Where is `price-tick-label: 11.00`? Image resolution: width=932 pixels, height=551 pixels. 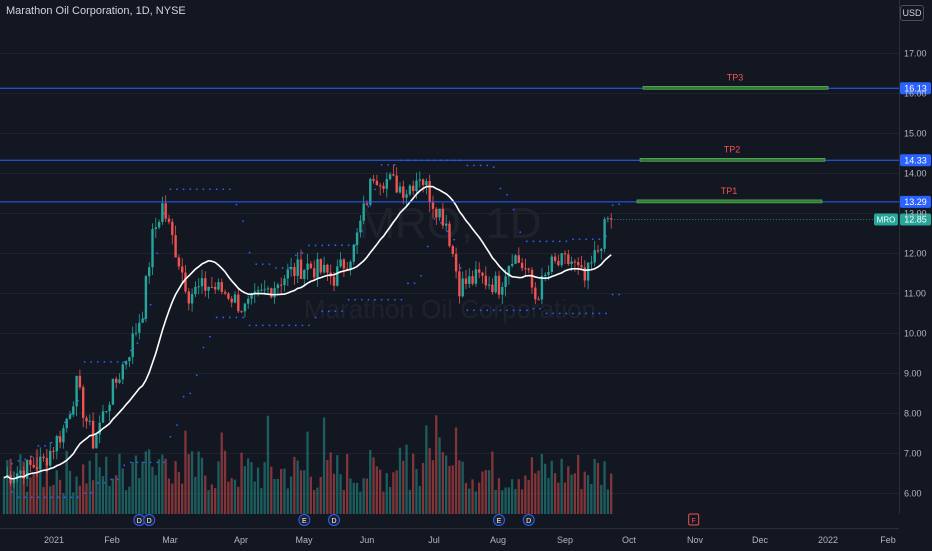 price-tick-label: 11.00 is located at coordinates (915, 294).